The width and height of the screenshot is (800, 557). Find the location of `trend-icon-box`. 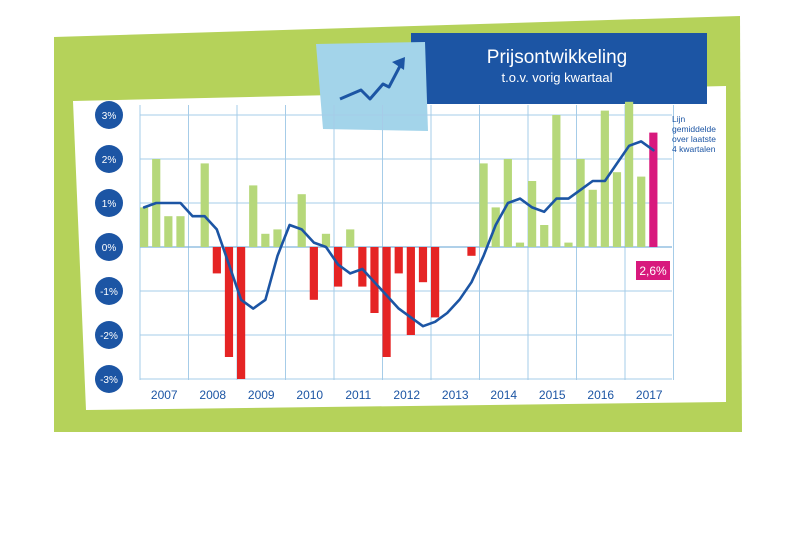

trend-icon-box is located at coordinates (372, 86).